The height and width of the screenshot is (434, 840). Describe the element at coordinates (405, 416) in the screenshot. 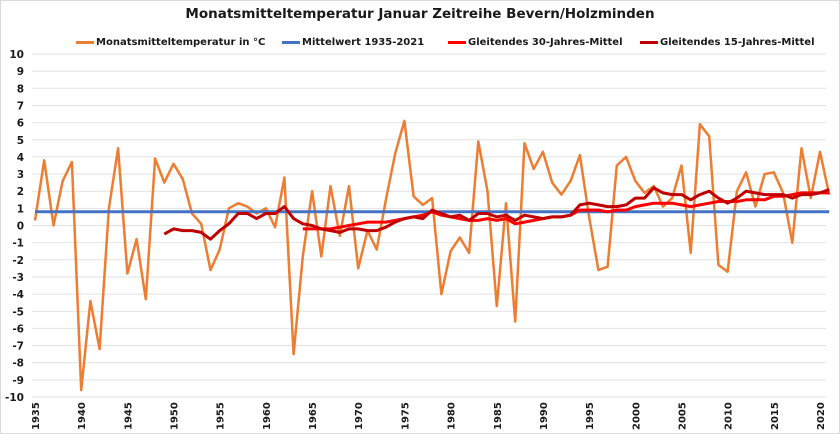

I see `x-tick-label: 1975` at that location.